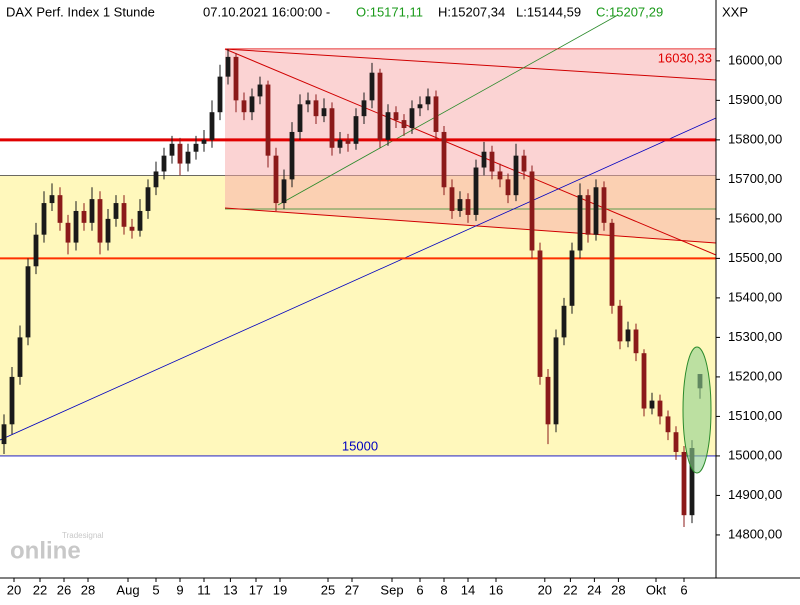  What do you see at coordinates (735, 11) in the screenshot?
I see `header-symbol: XXP` at bounding box center [735, 11].